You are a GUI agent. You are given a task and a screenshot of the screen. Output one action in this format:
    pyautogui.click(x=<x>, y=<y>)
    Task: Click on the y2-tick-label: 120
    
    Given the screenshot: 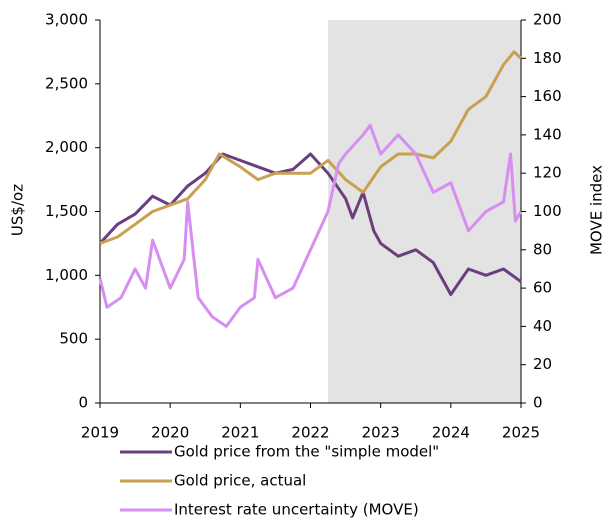 What is the action you would take?
    pyautogui.click(x=547, y=173)
    